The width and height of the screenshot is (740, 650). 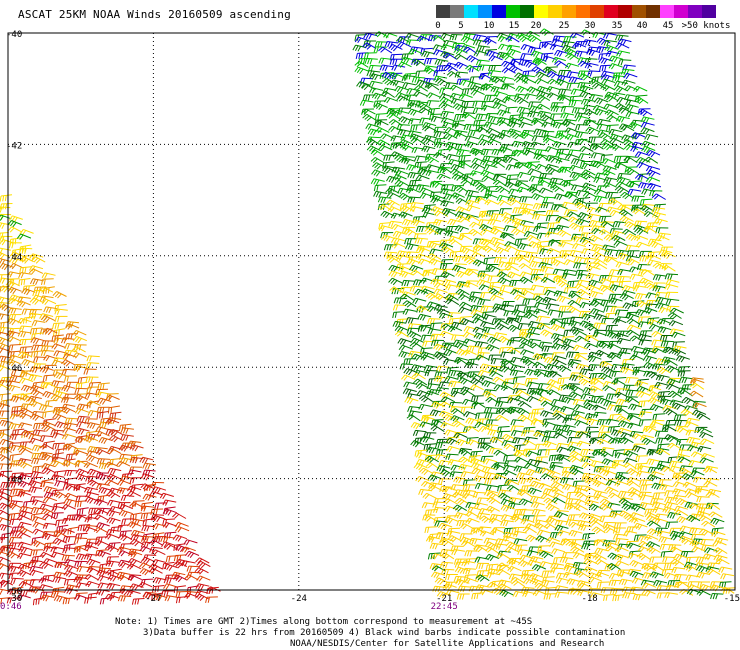 What do you see at coordinates (706, 26) in the screenshot?
I see `legend-label: >50 knots` at bounding box center [706, 26].